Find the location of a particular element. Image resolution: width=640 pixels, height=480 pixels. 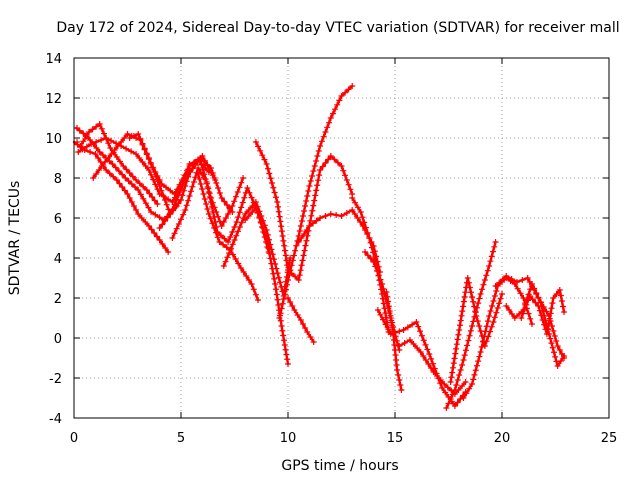

x-tick-label: 0 is located at coordinates (74, 438).